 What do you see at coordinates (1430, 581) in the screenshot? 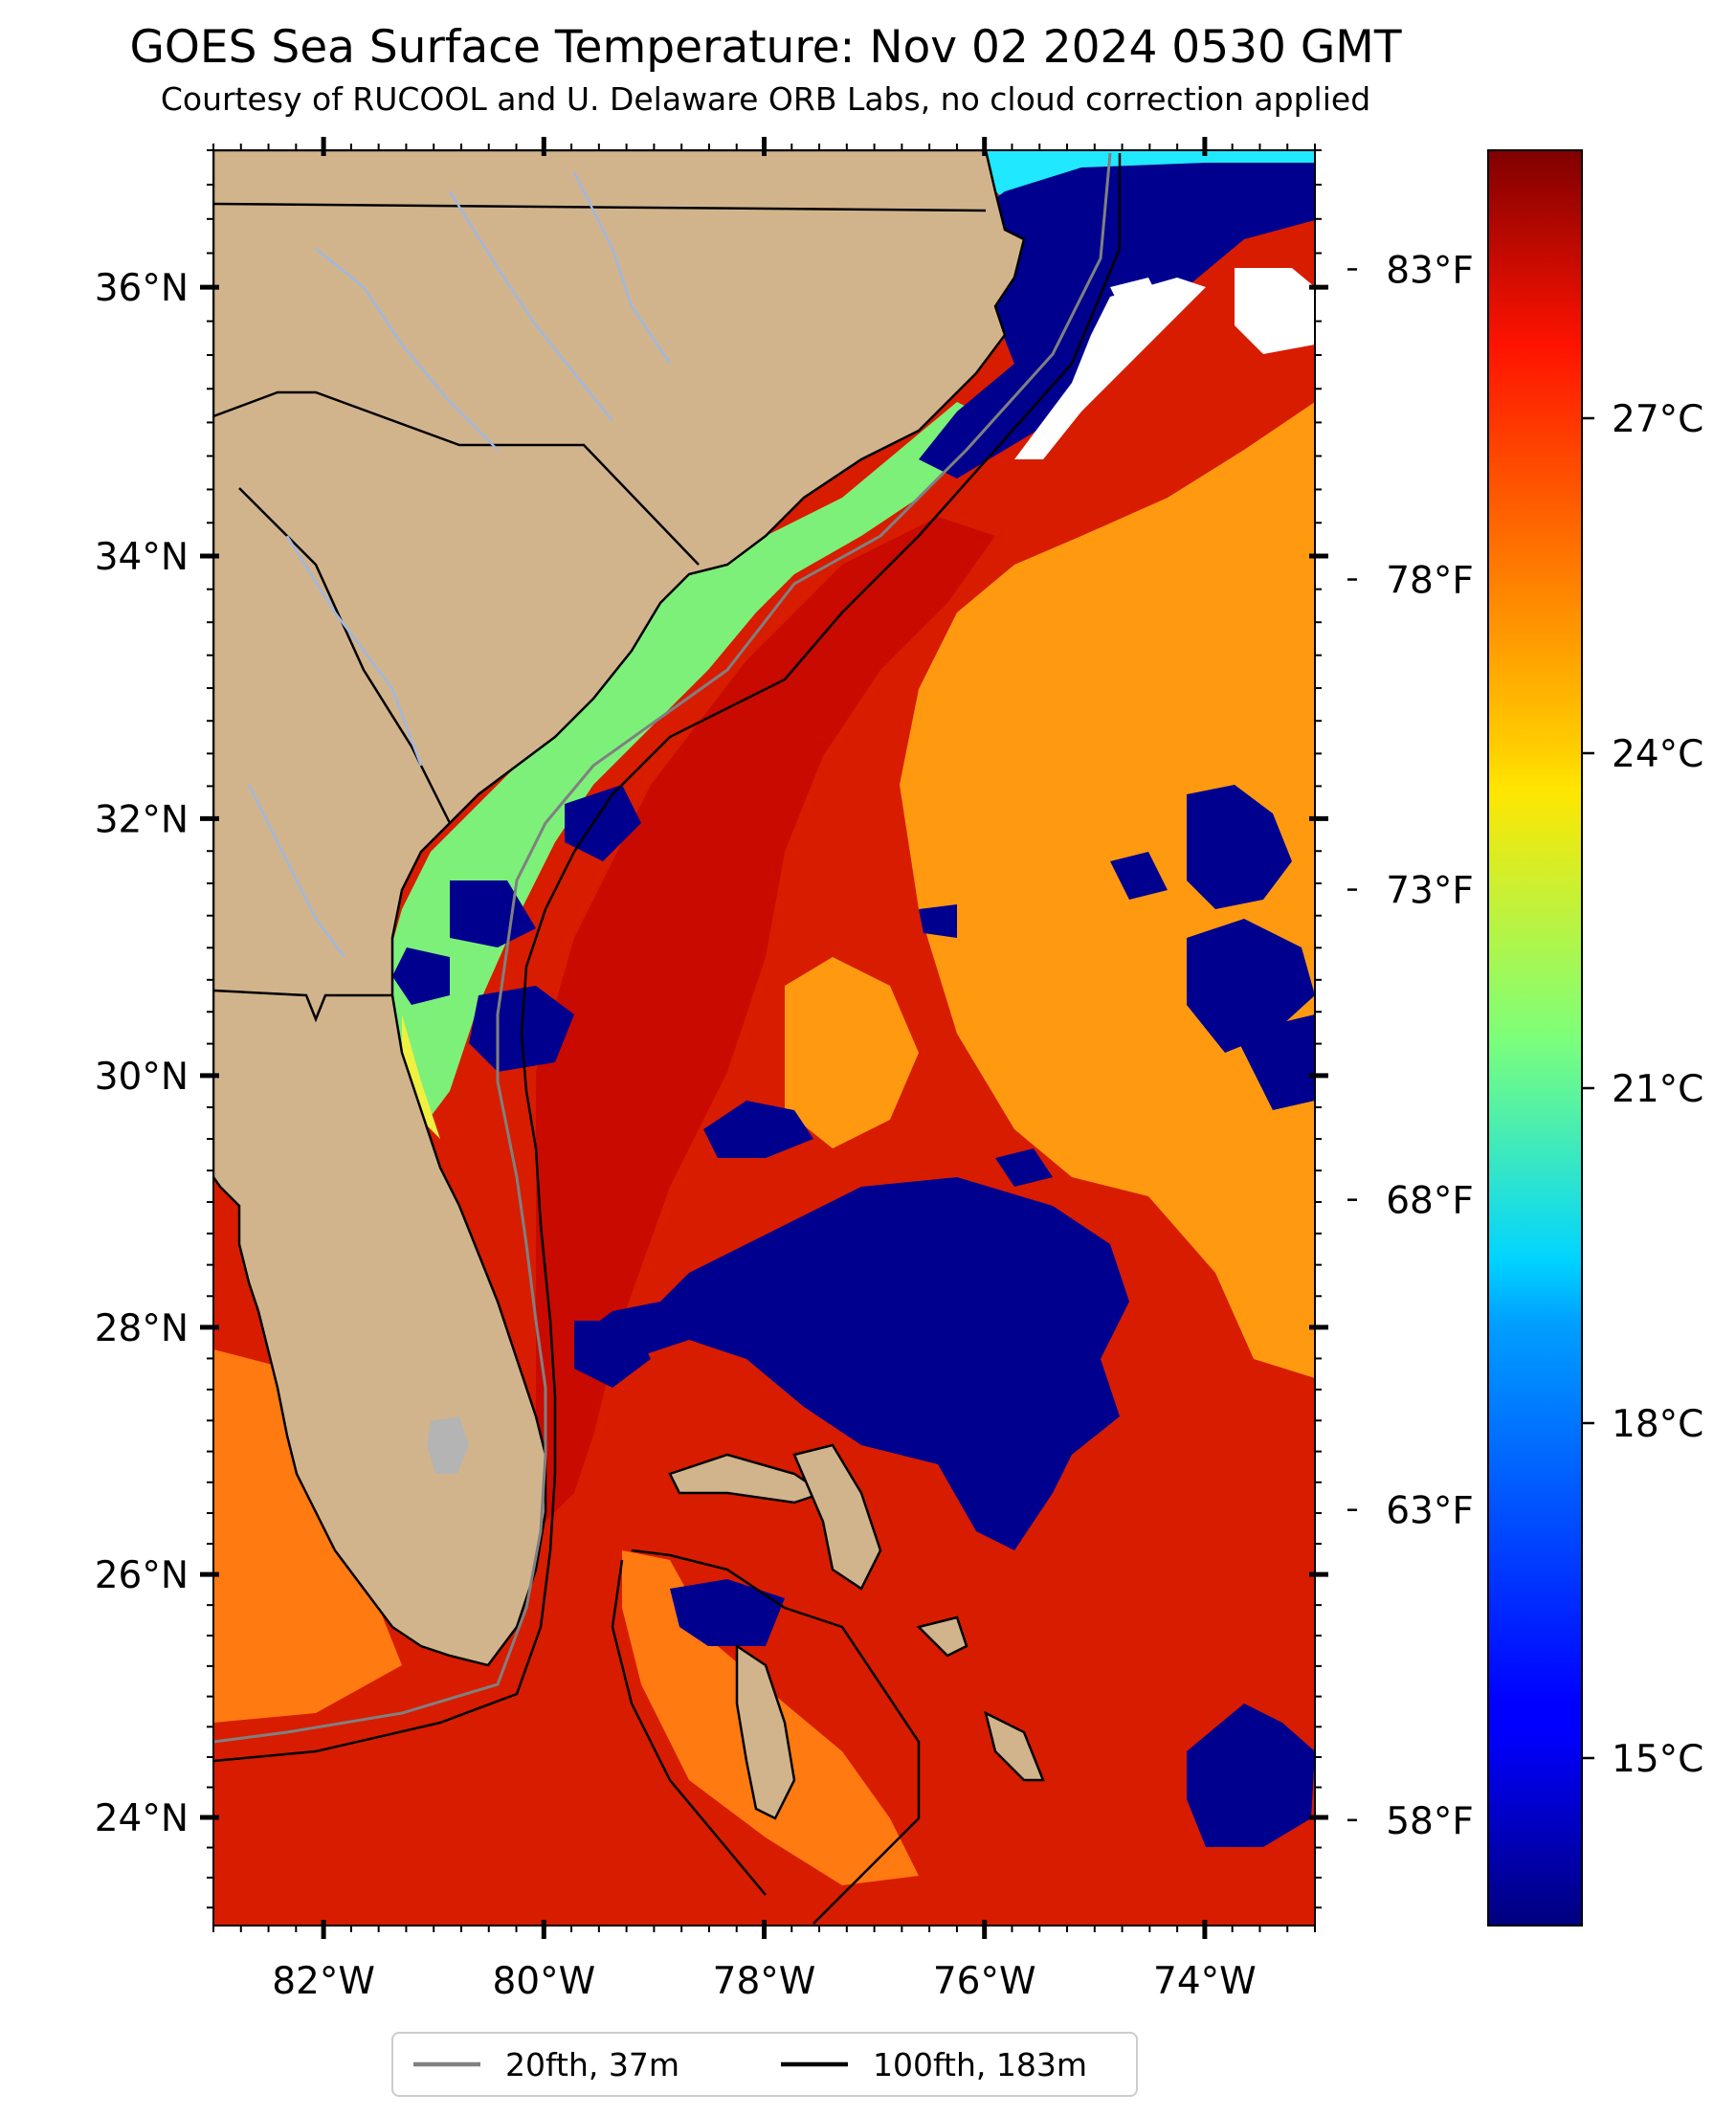
I see `fahrenheit-tick-label: 78°F` at bounding box center [1430, 581].